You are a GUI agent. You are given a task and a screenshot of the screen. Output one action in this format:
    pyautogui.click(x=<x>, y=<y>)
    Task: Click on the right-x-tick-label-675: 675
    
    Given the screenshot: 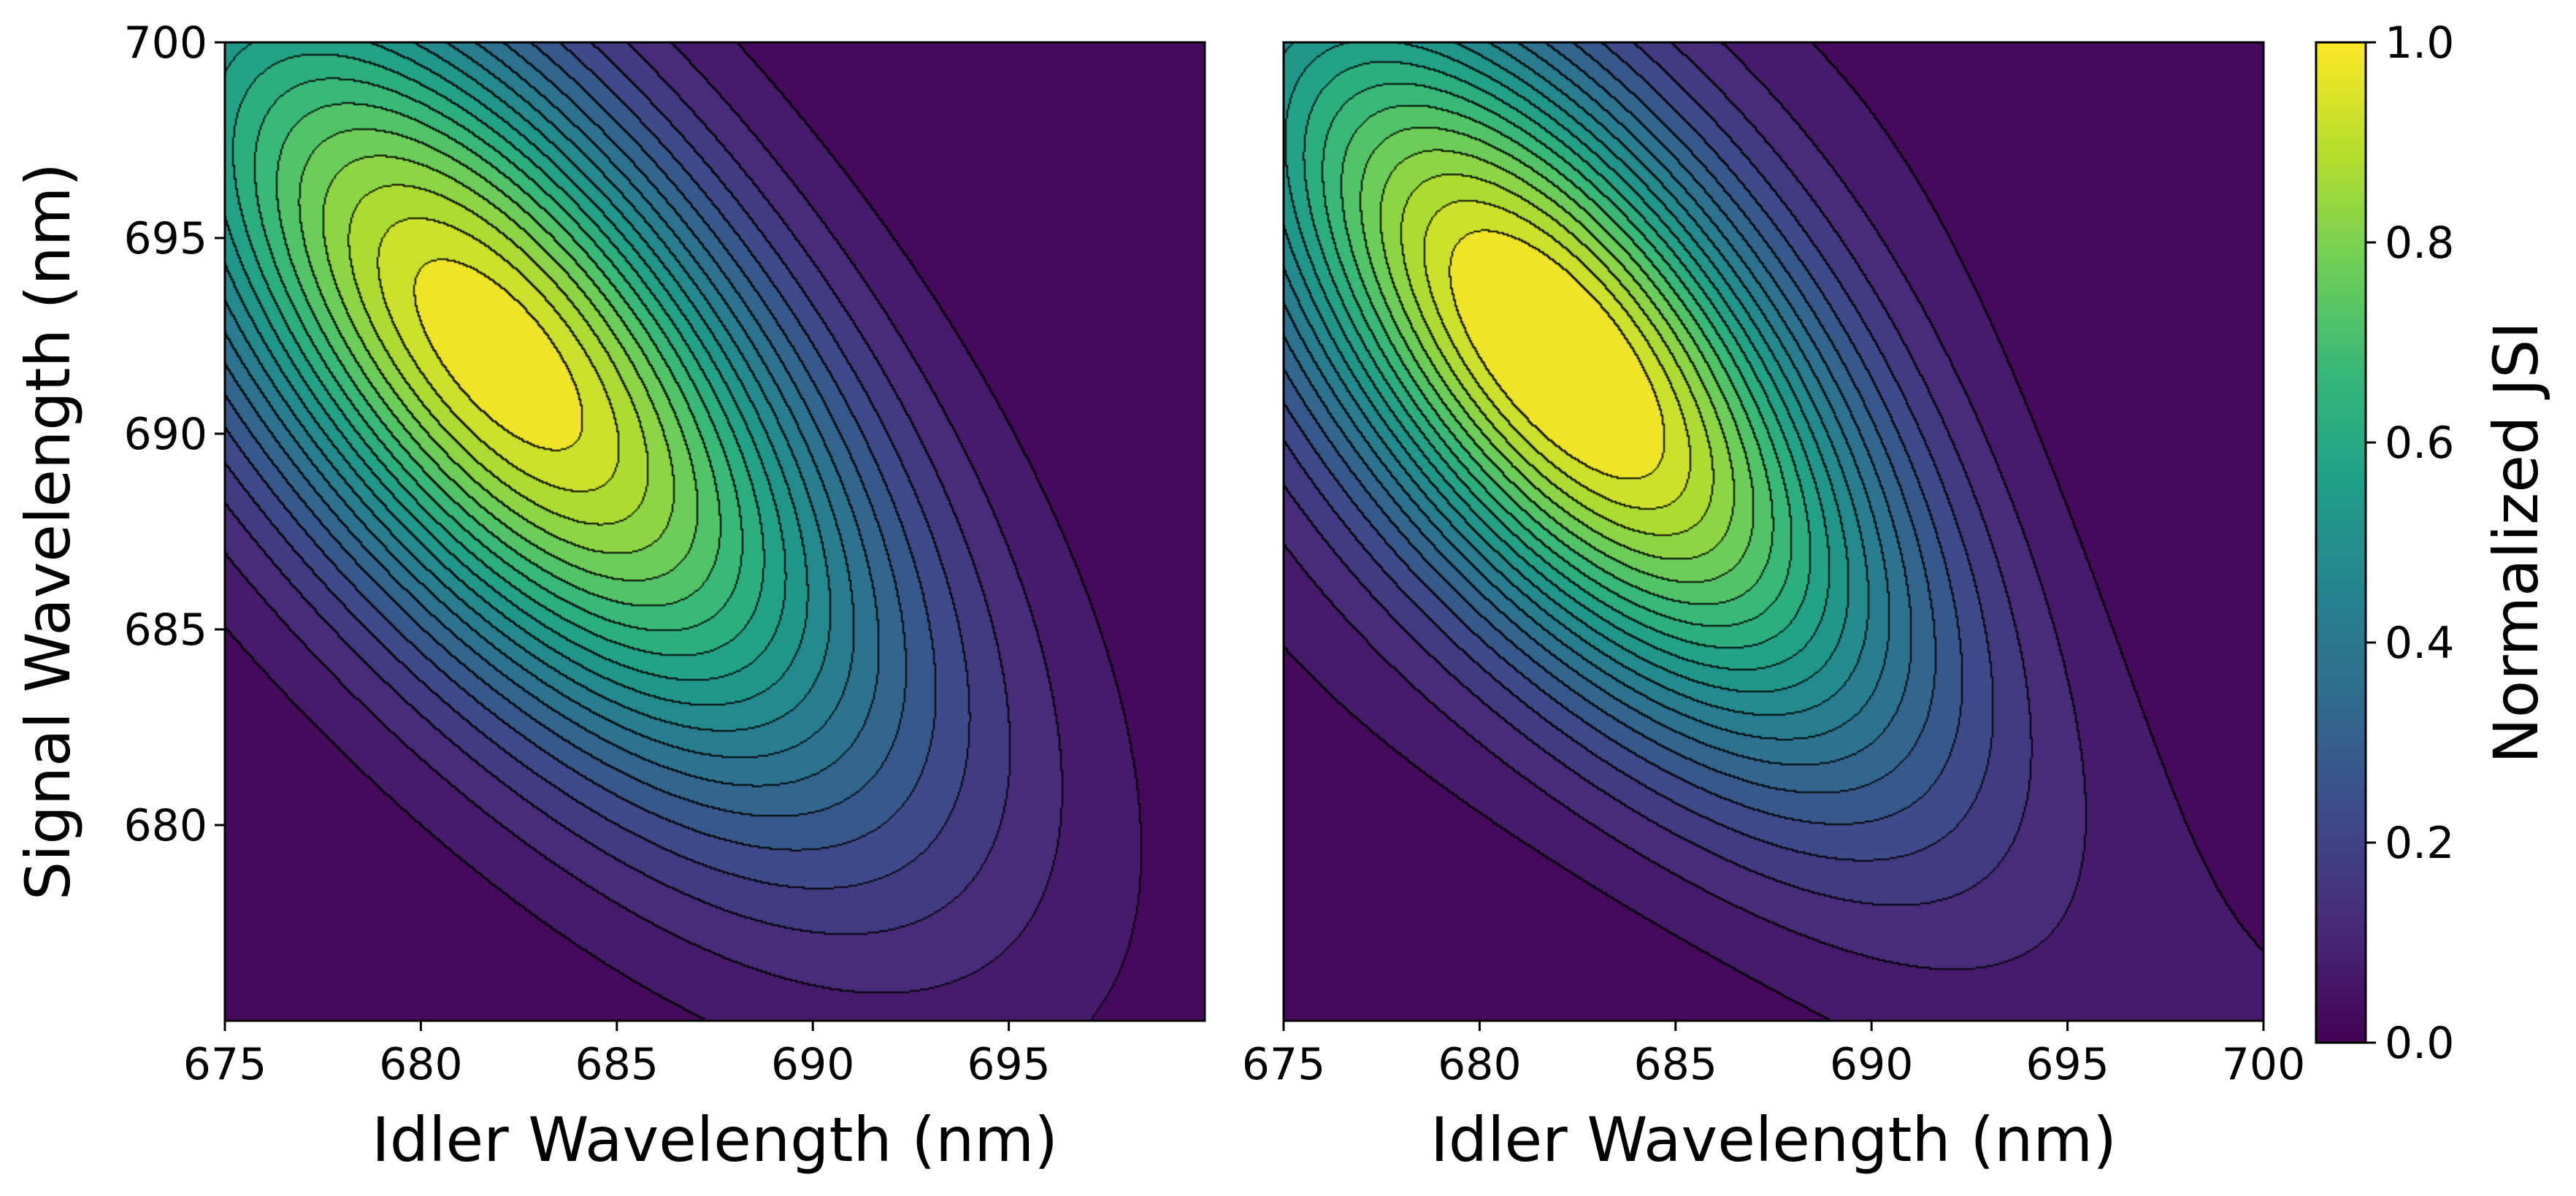 What is the action you would take?
    pyautogui.click(x=1284, y=1064)
    